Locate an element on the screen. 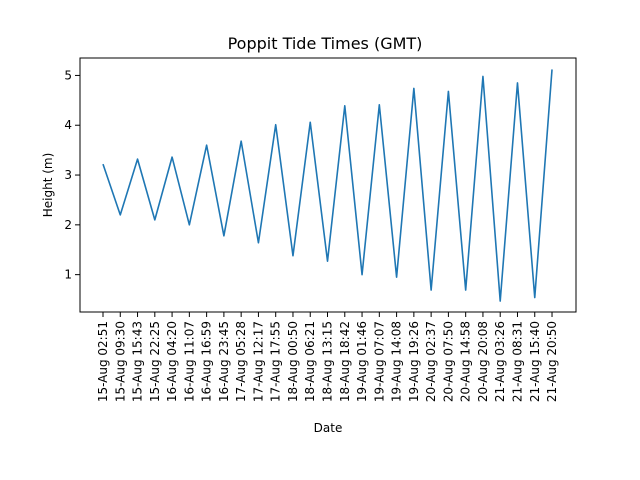 This screenshot has width=640, height=480. x-tick-label: 16-Aug 23:45 is located at coordinates (224, 361).